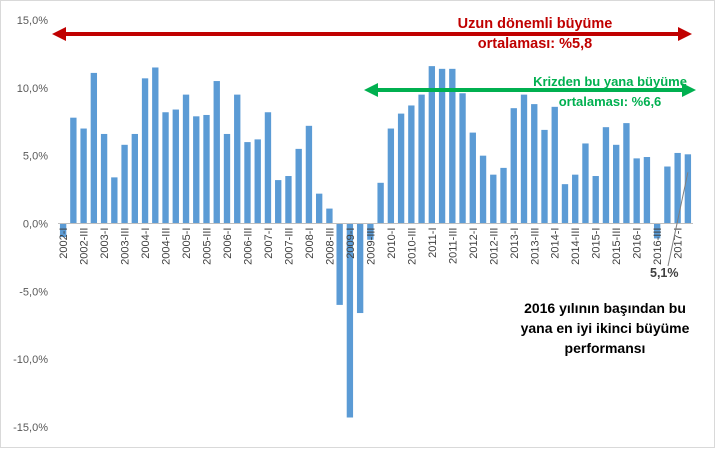 The image size is (717, 450). Describe the element at coordinates (105, 243) in the screenshot. I see `x-tick-label: 2003-I` at that location.